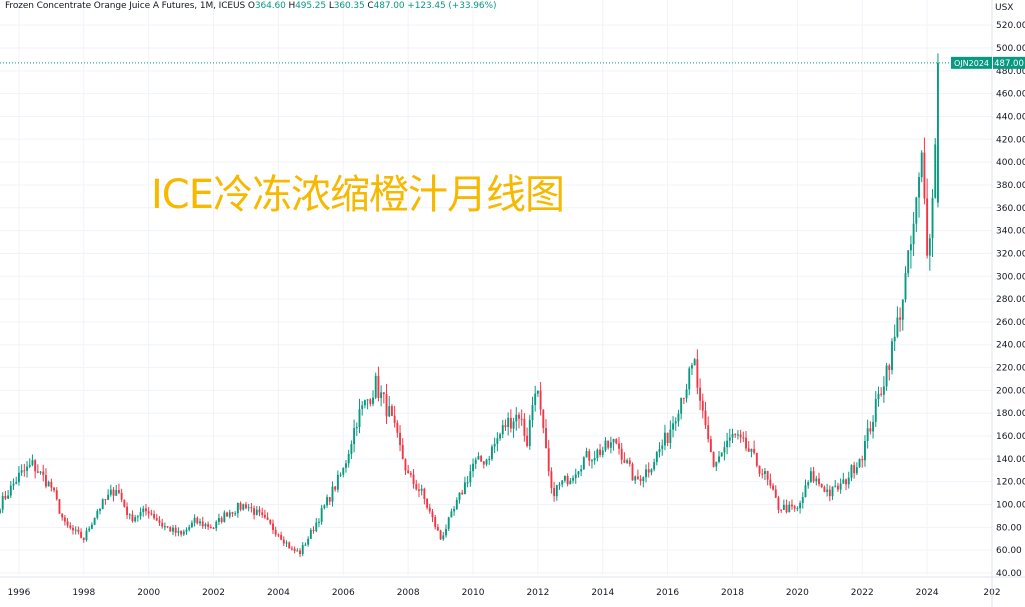 This screenshot has height=607, width=1025. Describe the element at coordinates (1010, 49) in the screenshot. I see `y-tick-label: 500.00` at that location.